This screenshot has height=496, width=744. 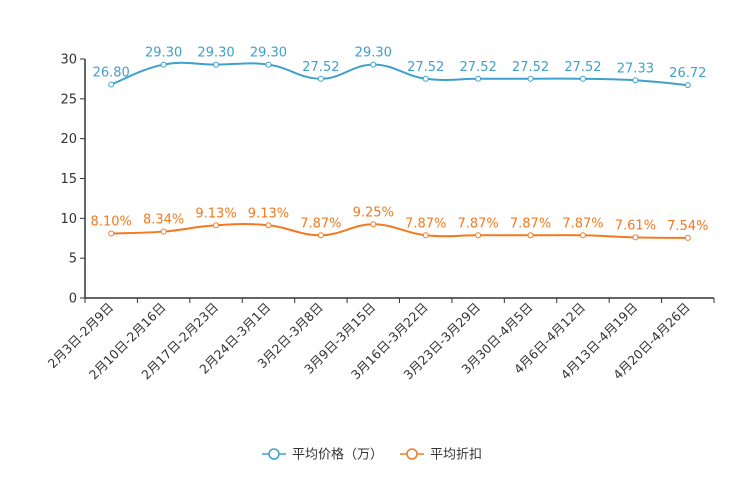 I want to click on y-tick-label: 30, so click(x=68, y=60).